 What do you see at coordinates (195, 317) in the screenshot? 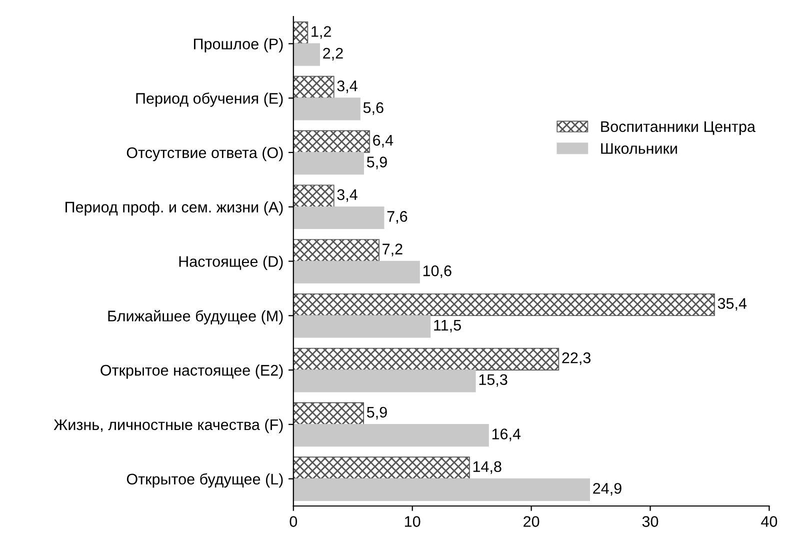
I see `y-tick-label: Ближайшее будущее (M)` at bounding box center [195, 317].